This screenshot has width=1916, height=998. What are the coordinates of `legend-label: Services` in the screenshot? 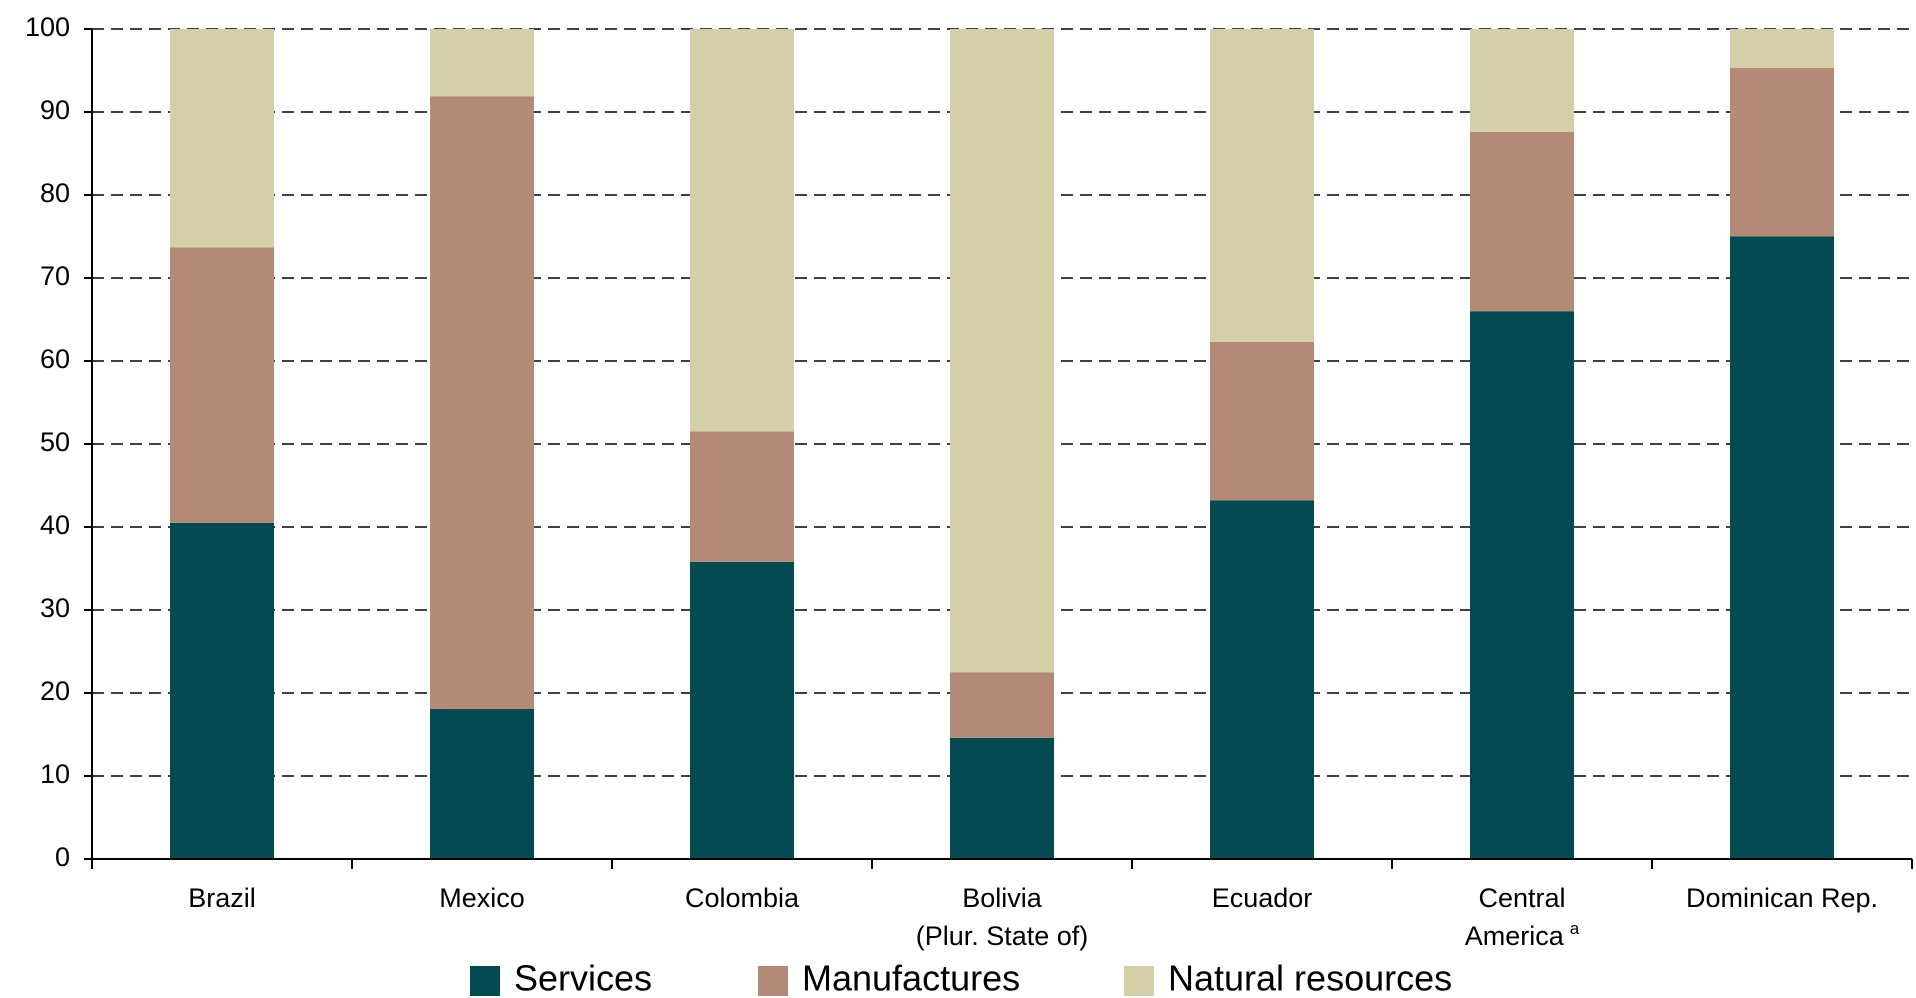 It's located at (583, 978).